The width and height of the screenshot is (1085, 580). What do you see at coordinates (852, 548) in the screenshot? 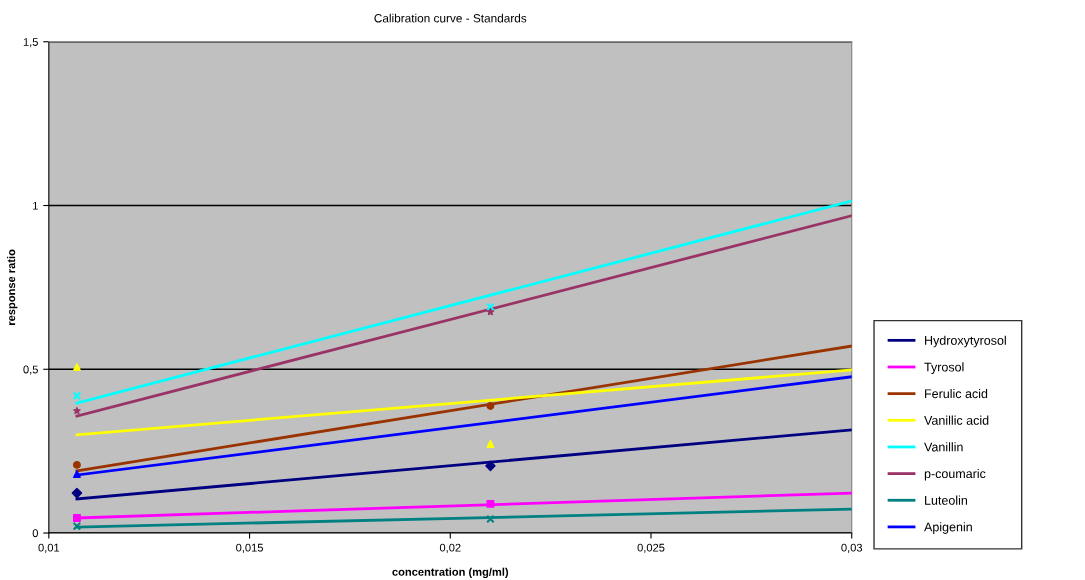
I see `x-tick-label: 0,03` at bounding box center [852, 548].